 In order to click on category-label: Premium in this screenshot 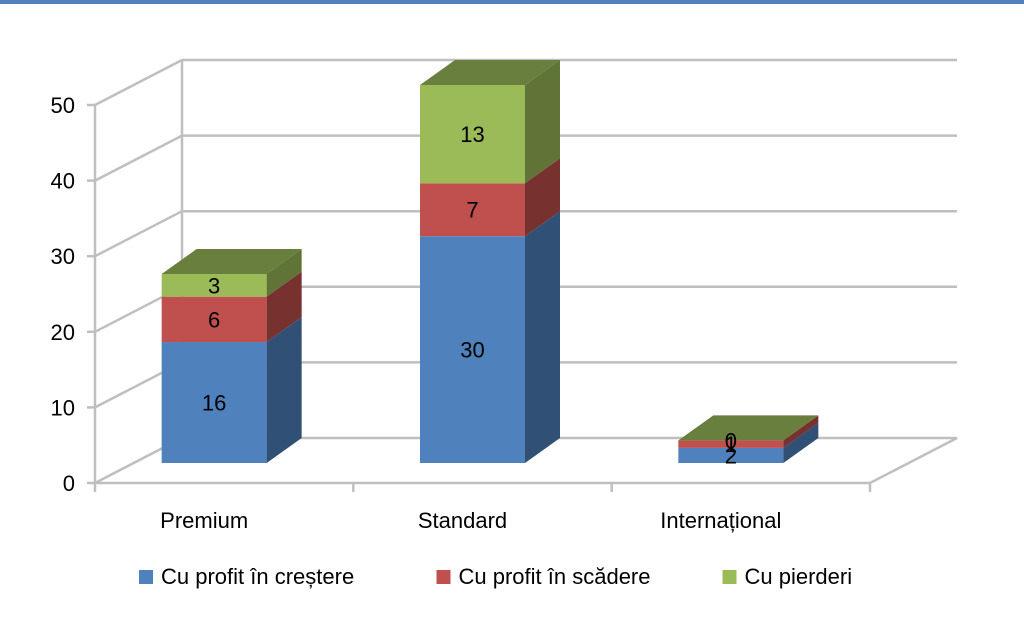, I will do `click(204, 520)`.